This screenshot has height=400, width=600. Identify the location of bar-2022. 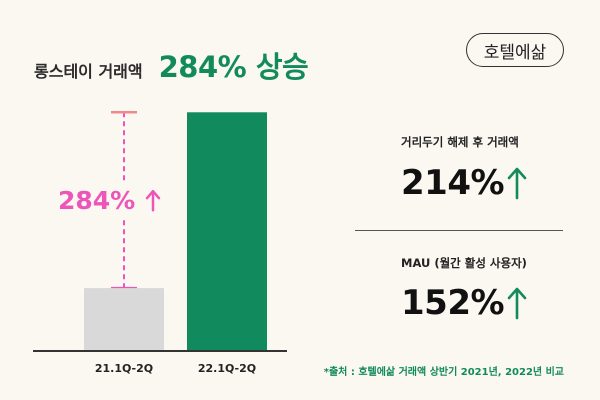
(227, 231).